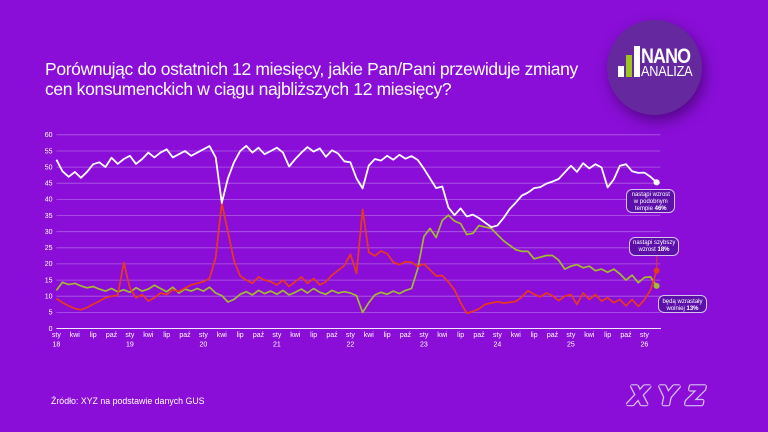 The image size is (768, 432). What do you see at coordinates (51, 329) in the screenshot?
I see `svg-text: 0` at bounding box center [51, 329].